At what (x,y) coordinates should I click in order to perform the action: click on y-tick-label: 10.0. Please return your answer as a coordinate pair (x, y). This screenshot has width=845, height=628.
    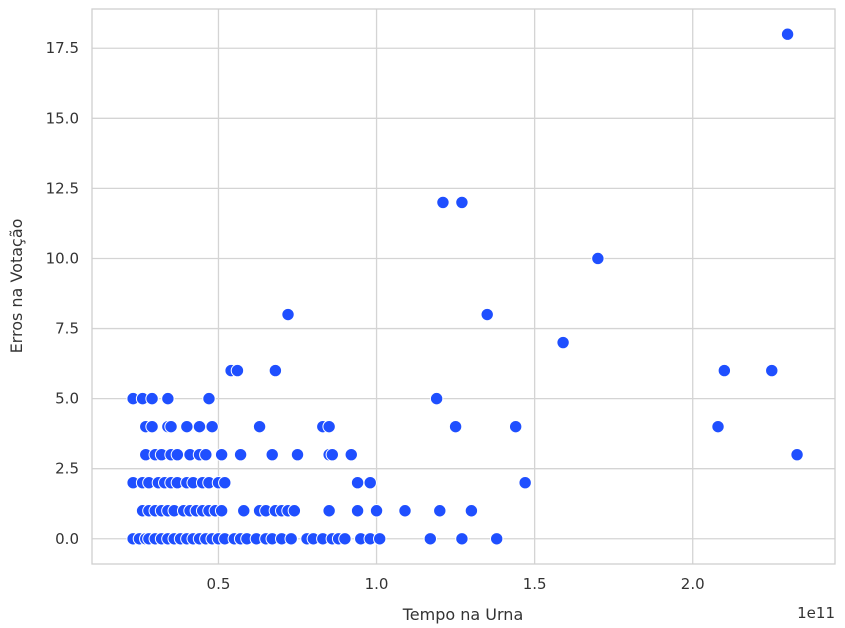
    Looking at the image, I should click on (62, 258).